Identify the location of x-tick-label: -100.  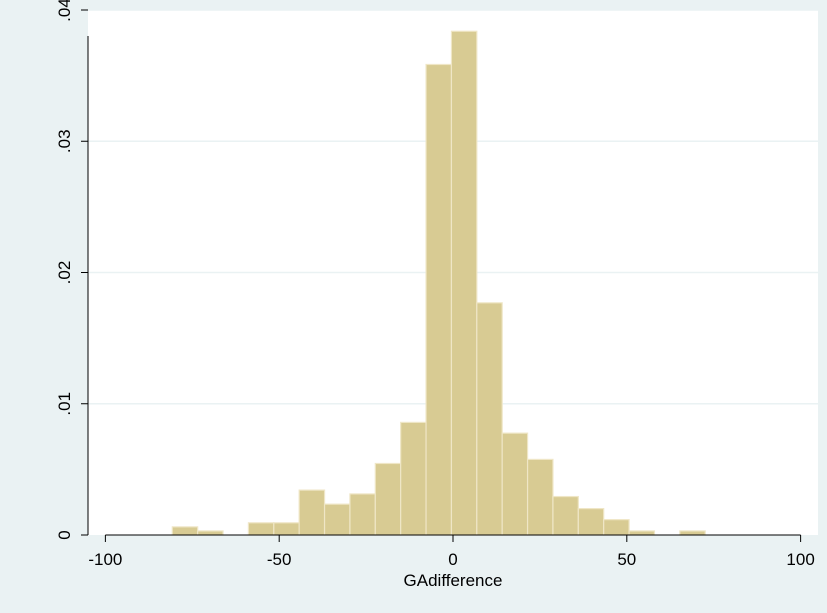
(105, 559).